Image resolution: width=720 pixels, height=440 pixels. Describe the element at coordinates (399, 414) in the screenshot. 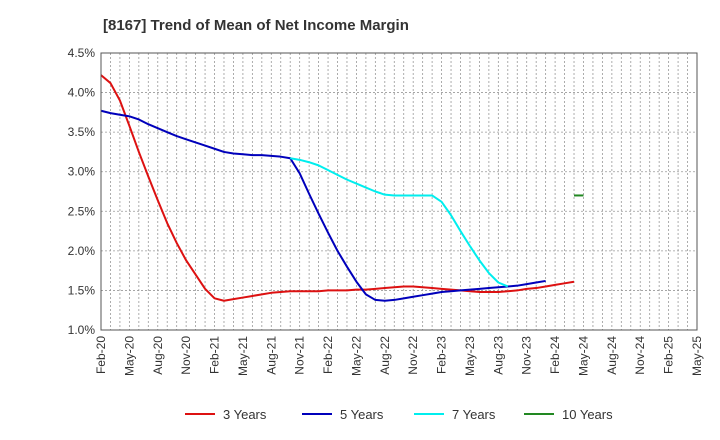

I see `legend: 3 Years 5 Years 7 Years 10 Years` at that location.